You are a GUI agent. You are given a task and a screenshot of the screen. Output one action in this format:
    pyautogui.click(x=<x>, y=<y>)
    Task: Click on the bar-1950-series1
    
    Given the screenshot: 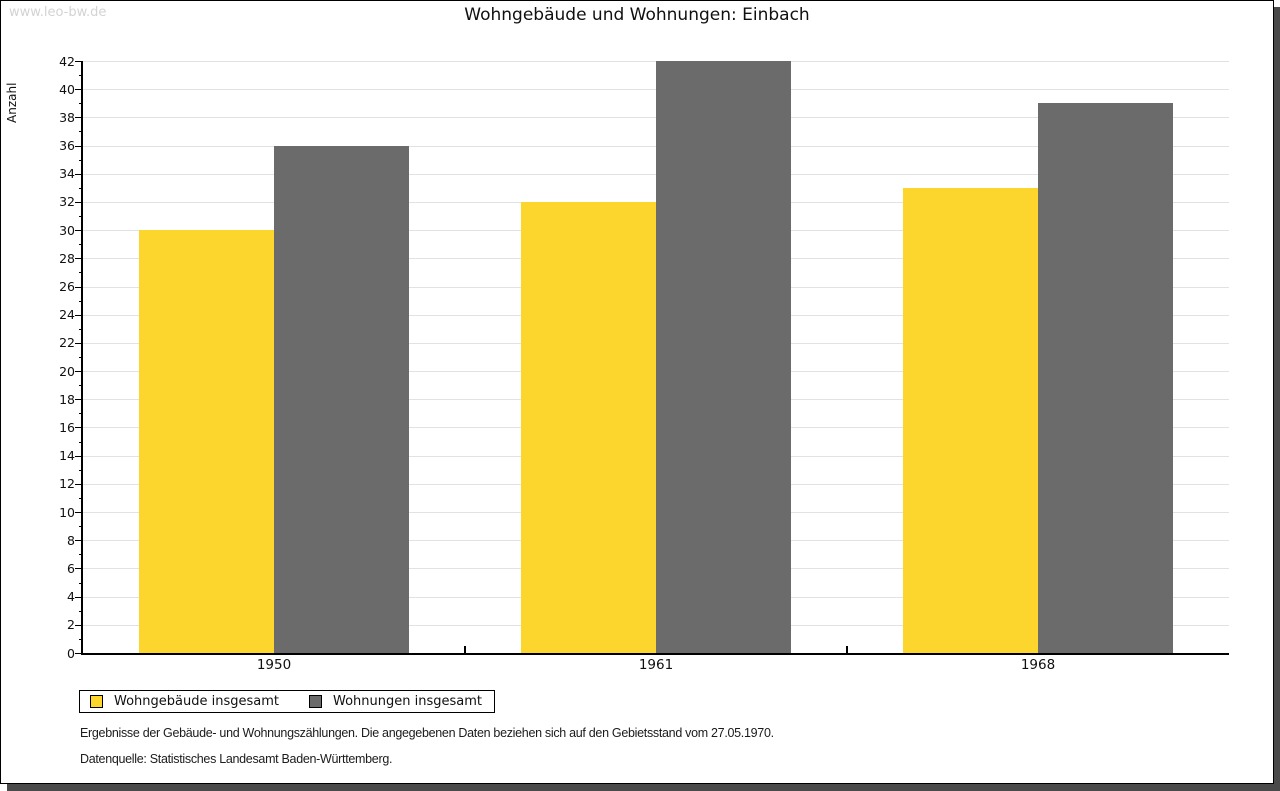 What is the action you would take?
    pyautogui.click(x=206, y=441)
    